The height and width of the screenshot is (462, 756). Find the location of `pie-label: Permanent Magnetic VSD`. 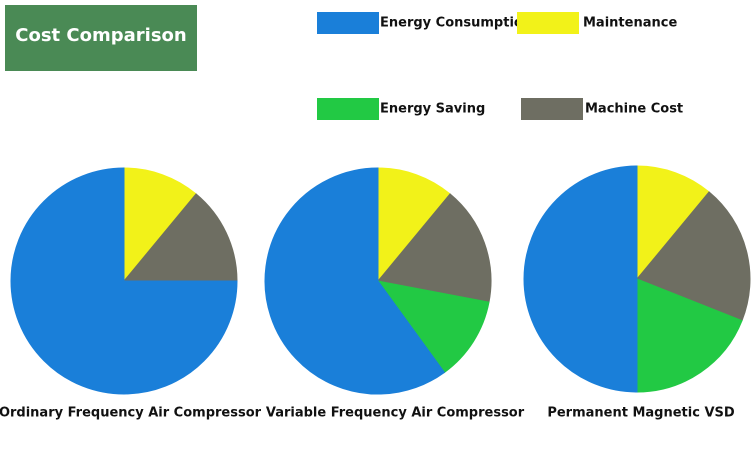

pie-label: Permanent Magnetic VSD is located at coordinates (641, 413).